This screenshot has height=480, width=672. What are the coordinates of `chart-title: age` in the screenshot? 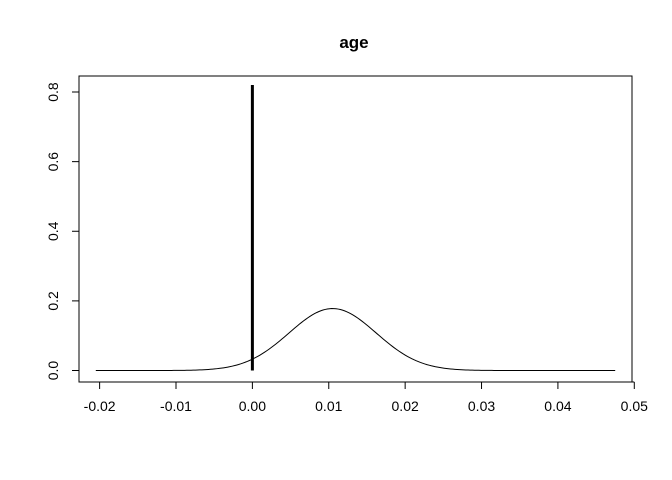 It's located at (353, 42).